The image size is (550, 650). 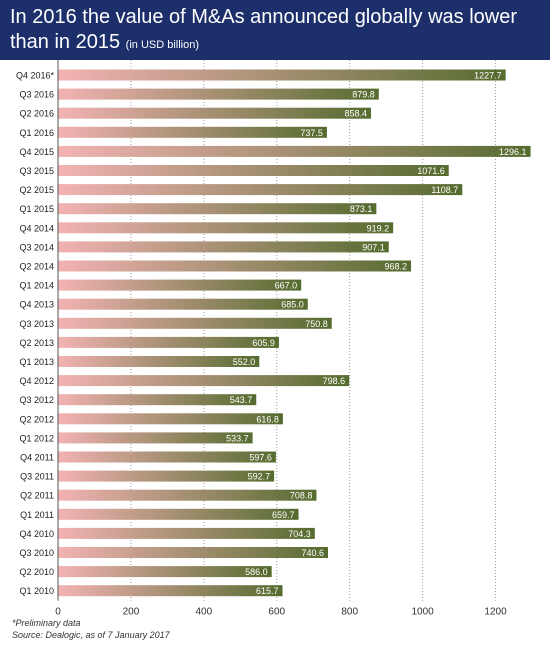 I want to click on category-label: Q3 2015, so click(x=36, y=171).